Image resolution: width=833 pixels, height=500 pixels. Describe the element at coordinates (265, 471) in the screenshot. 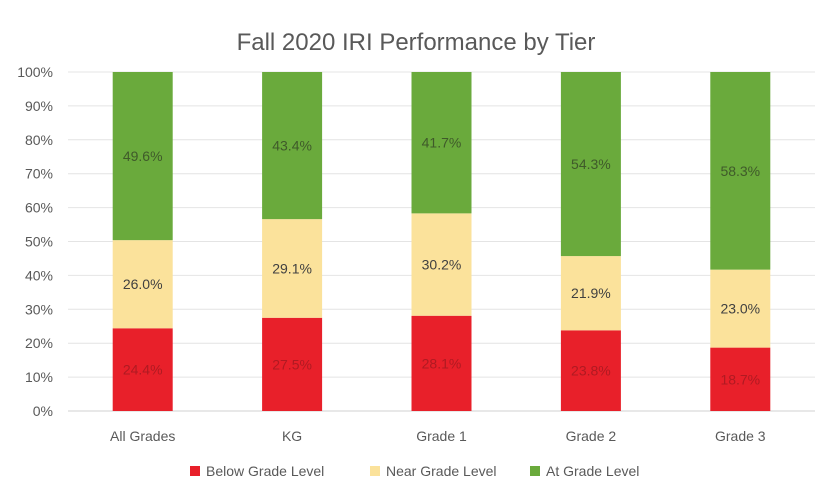

I see `legend-label: Below Grade Level` at that location.